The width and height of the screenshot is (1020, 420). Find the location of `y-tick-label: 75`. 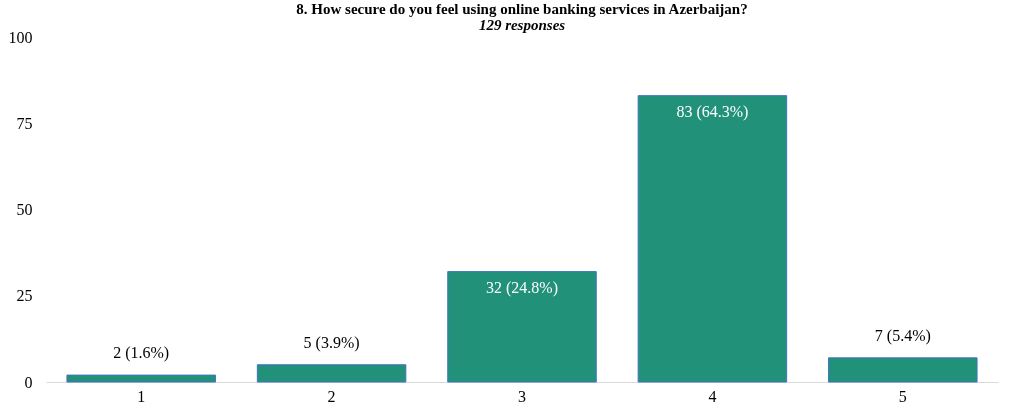

y-tick-label: 75 is located at coordinates (24, 123).